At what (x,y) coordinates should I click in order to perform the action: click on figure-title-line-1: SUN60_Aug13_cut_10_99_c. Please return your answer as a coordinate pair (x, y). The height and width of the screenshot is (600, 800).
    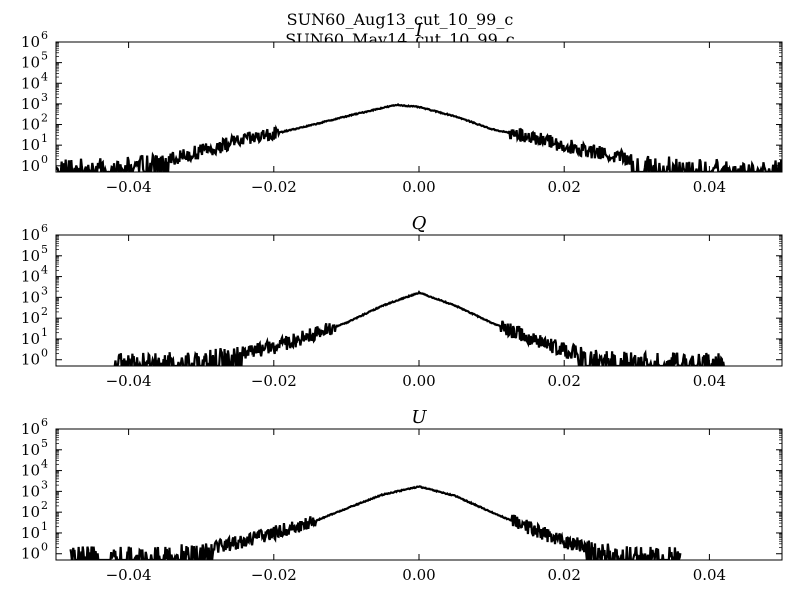
    Looking at the image, I should click on (400, 19).